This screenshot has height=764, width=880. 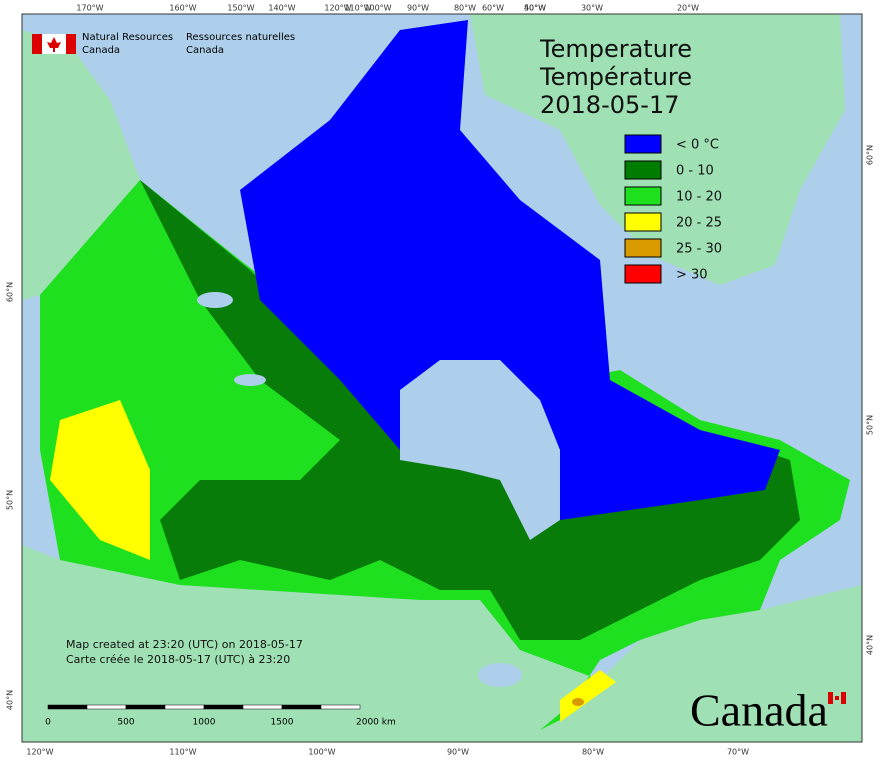 I want to click on legend-label: > 30, so click(x=692, y=275).